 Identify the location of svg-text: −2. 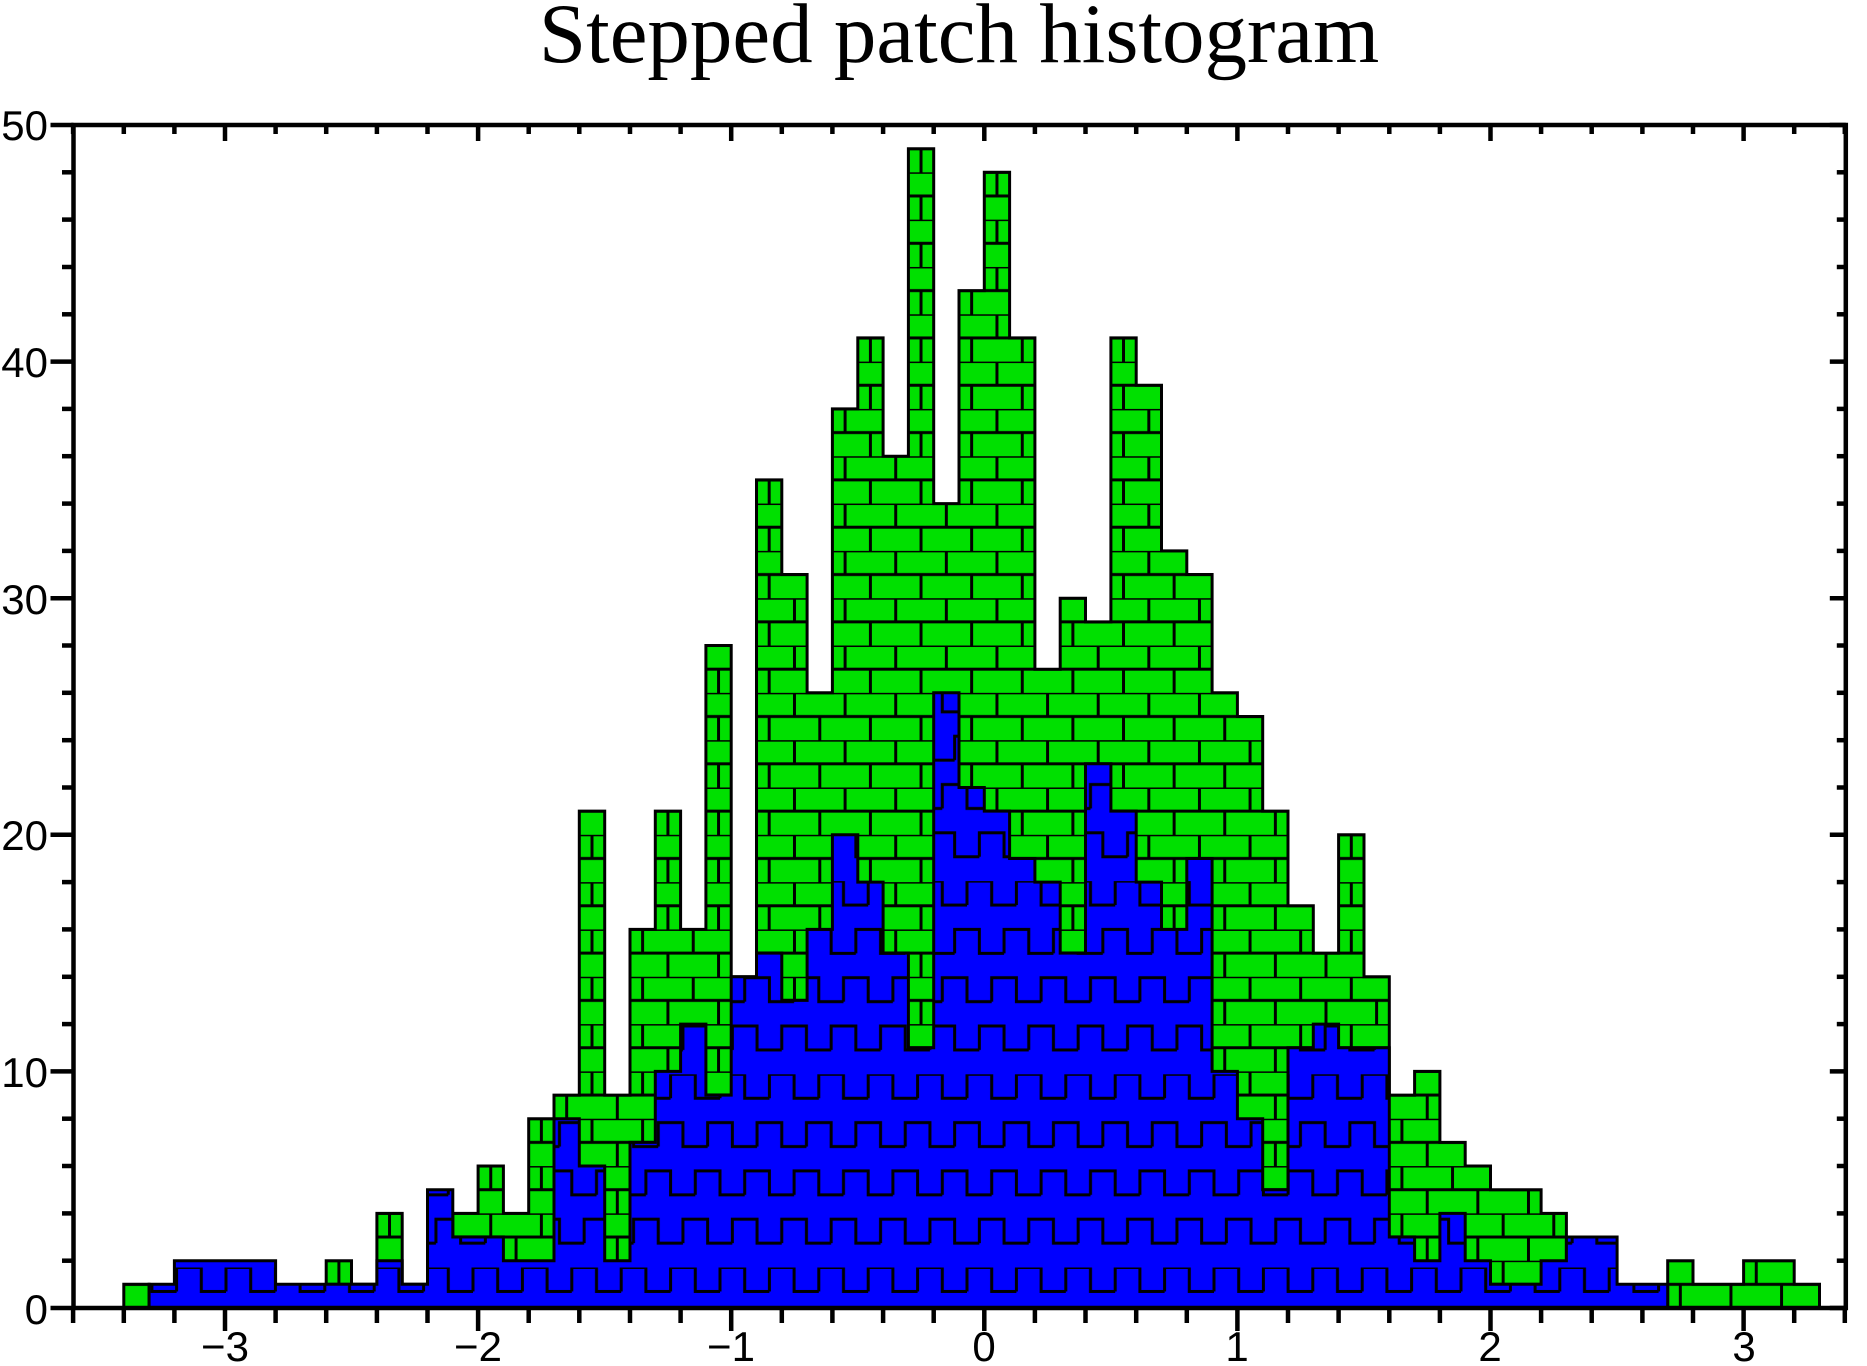
(478, 1344).